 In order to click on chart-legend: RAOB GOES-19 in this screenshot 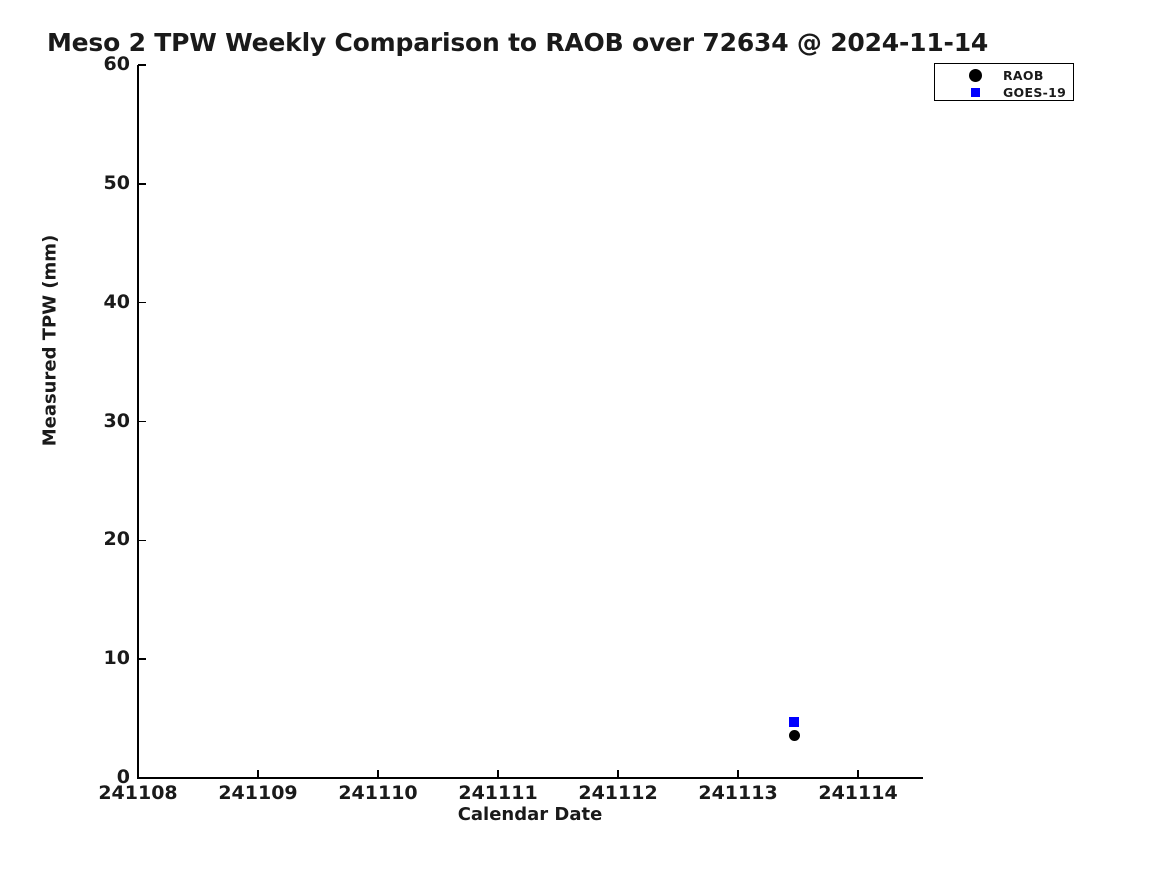, I will do `click(1004, 82)`.